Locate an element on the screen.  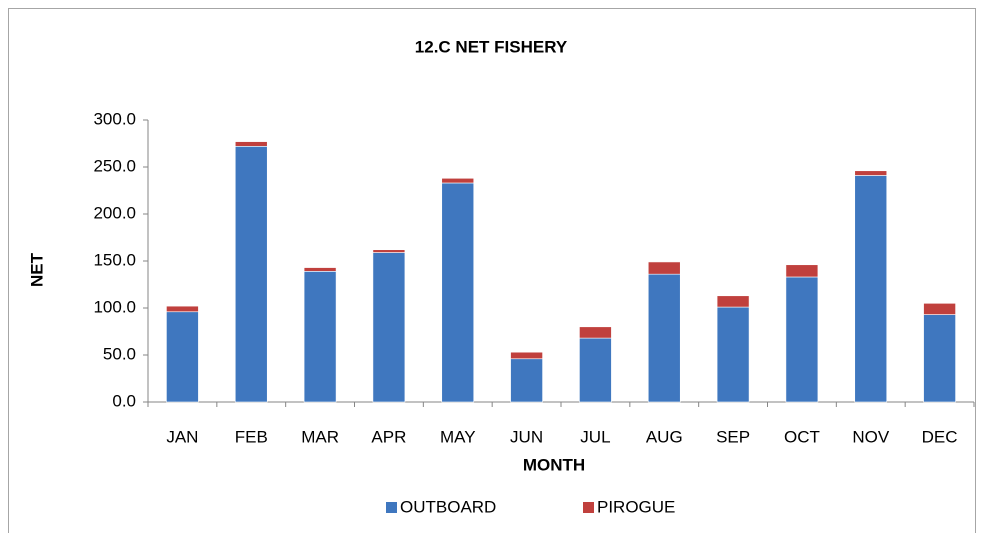
x-tick-label: NOV is located at coordinates (871, 436).